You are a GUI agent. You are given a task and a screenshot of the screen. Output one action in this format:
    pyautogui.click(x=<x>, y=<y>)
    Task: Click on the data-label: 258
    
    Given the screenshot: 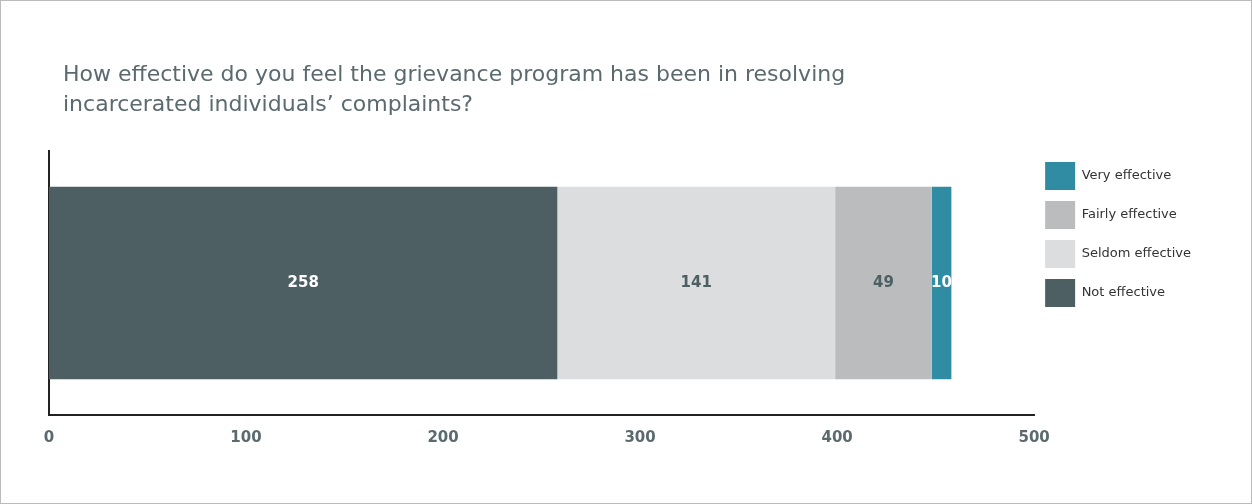 What is the action you would take?
    pyautogui.click(x=303, y=281)
    